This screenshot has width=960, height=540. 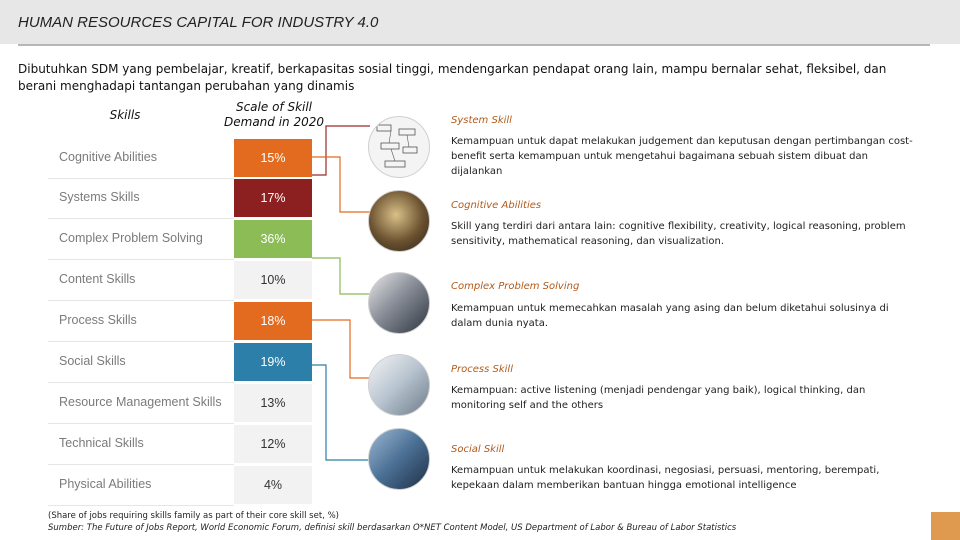 What do you see at coordinates (101, 443) in the screenshot?
I see `skill-label: Technical Skills` at bounding box center [101, 443].